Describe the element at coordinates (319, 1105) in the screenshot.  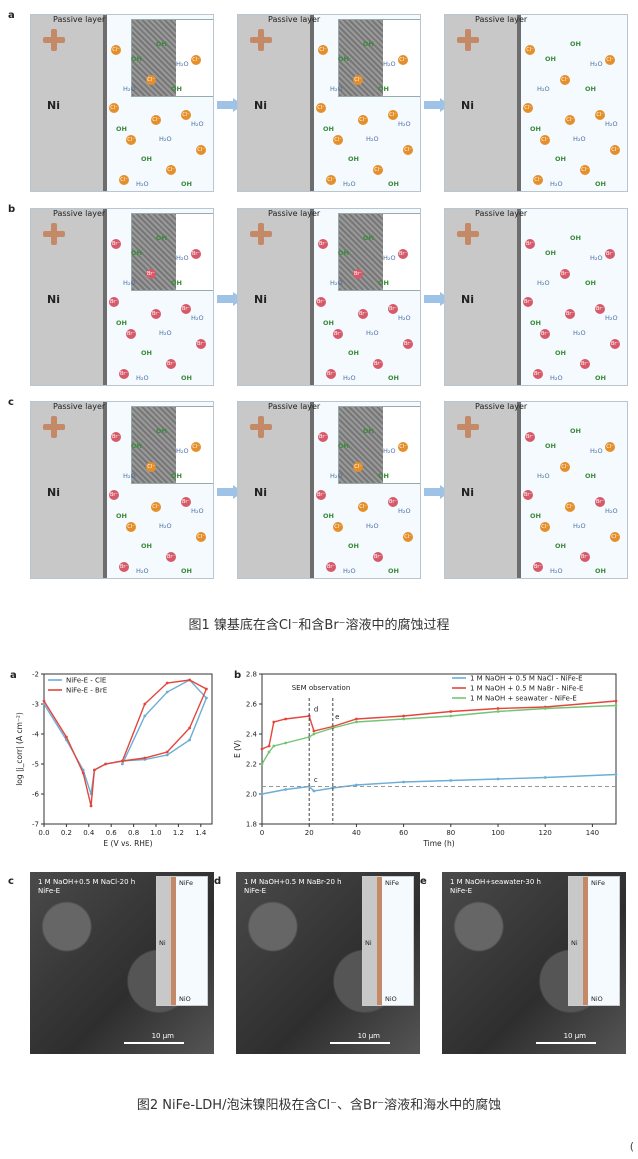
I see `figure-2-caption: 图2 NiFe-LDH/泡沫镍阳极在含Cl⁻、含Br⁻溶液和海水中的腐蚀` at that location.